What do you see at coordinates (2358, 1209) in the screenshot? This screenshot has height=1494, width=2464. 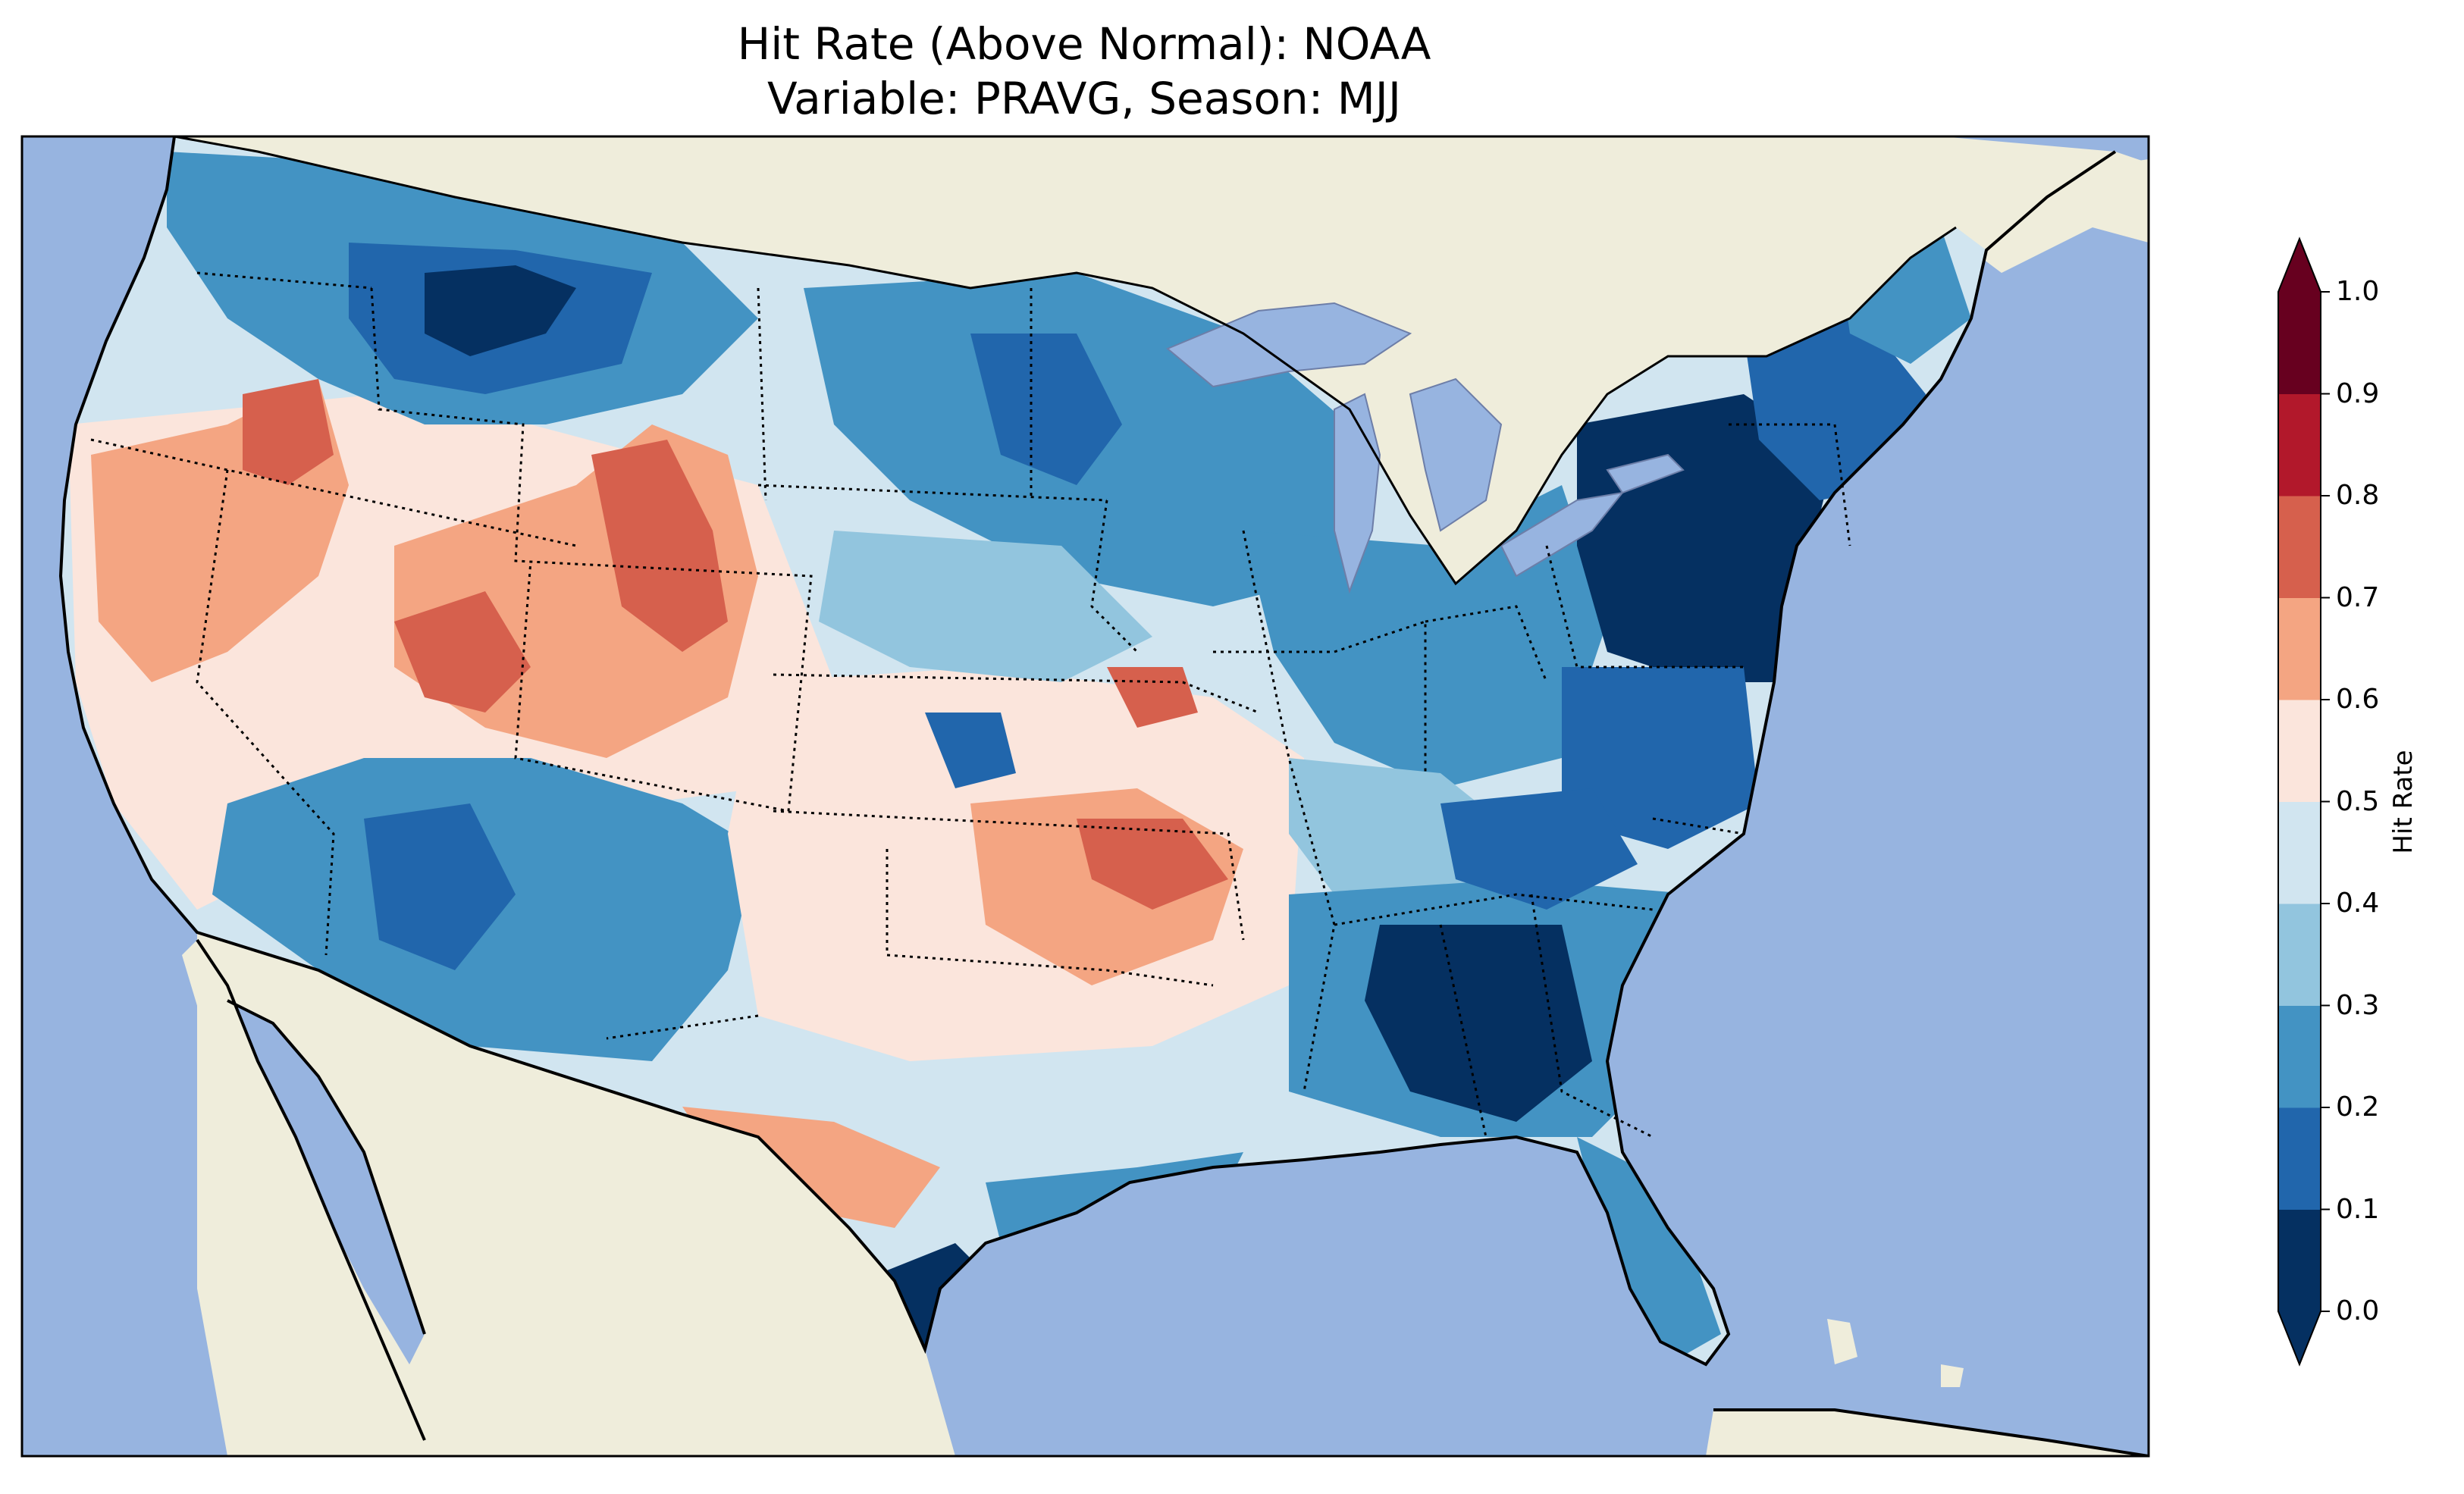 I see `colorbar-tick-label: 0.1` at bounding box center [2358, 1209].